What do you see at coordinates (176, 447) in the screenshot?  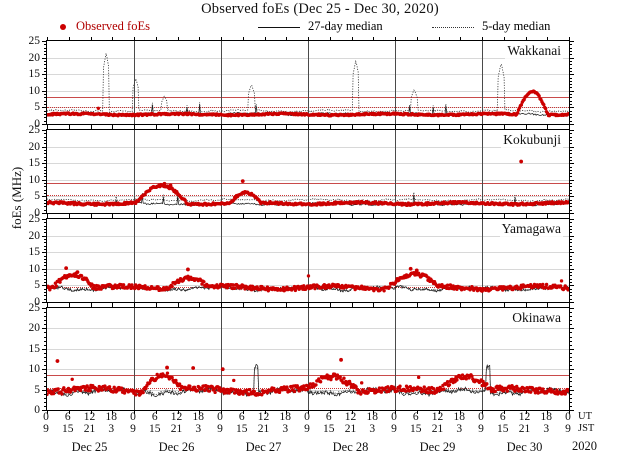 I see `x-day-label: Dec 26` at bounding box center [176, 447].